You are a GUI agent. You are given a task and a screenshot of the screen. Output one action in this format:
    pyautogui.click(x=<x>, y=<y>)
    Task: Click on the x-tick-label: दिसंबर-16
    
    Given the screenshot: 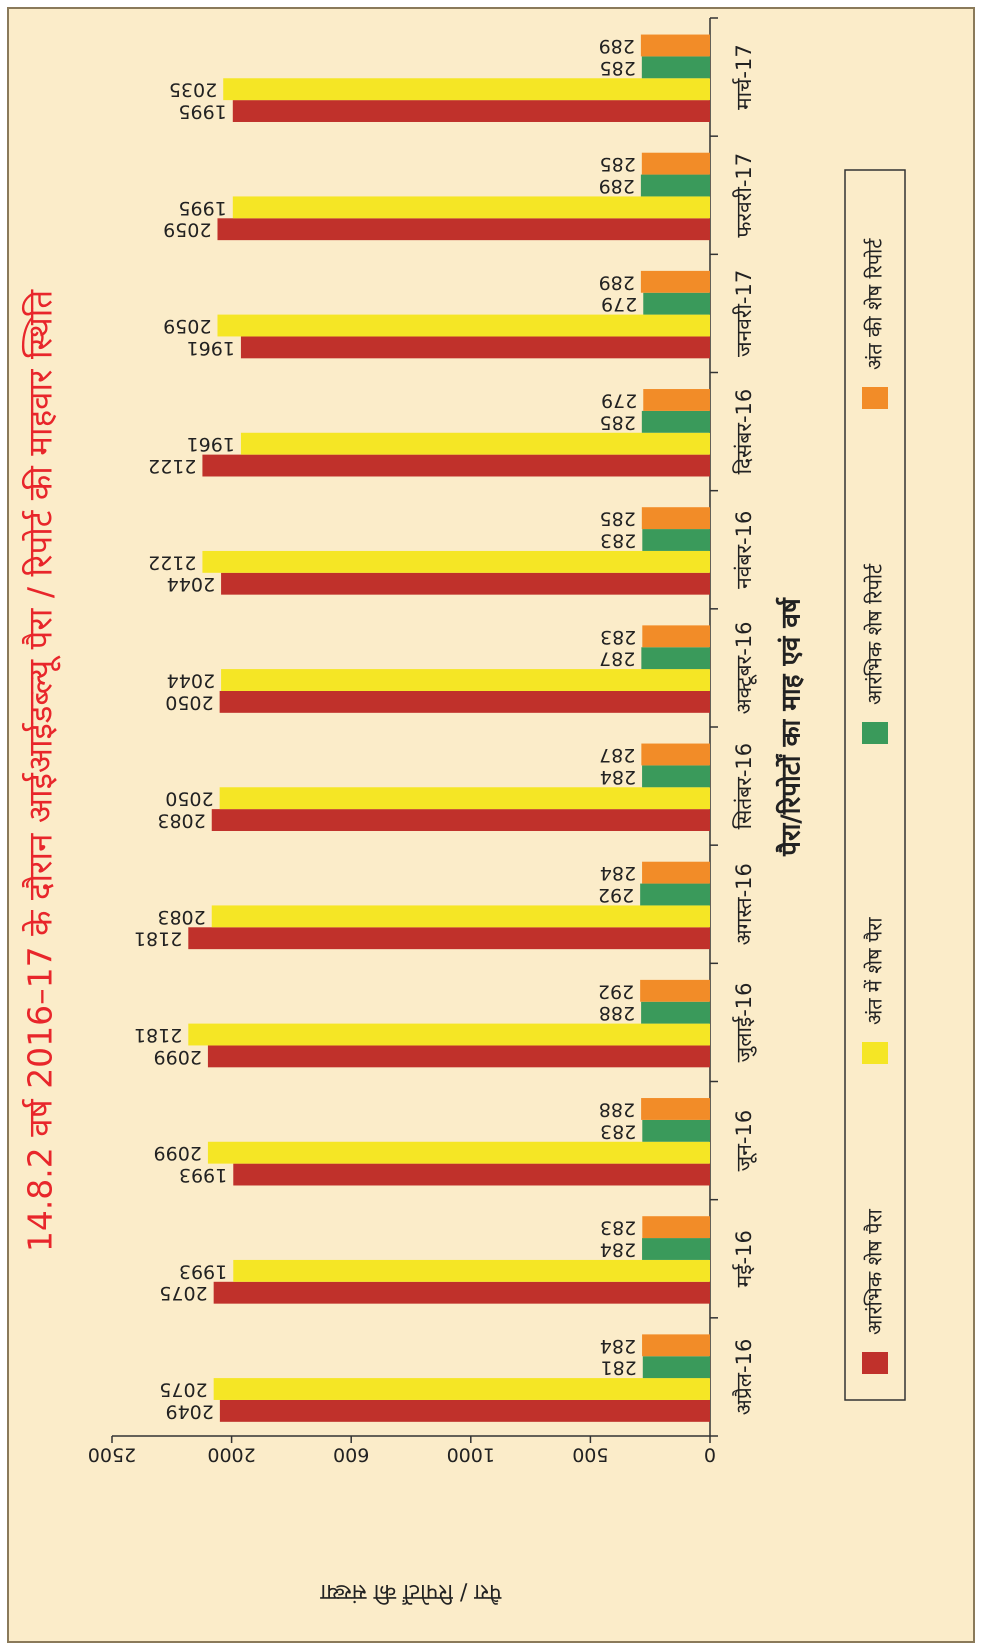 What is the action you would take?
    pyautogui.click(x=744, y=432)
    